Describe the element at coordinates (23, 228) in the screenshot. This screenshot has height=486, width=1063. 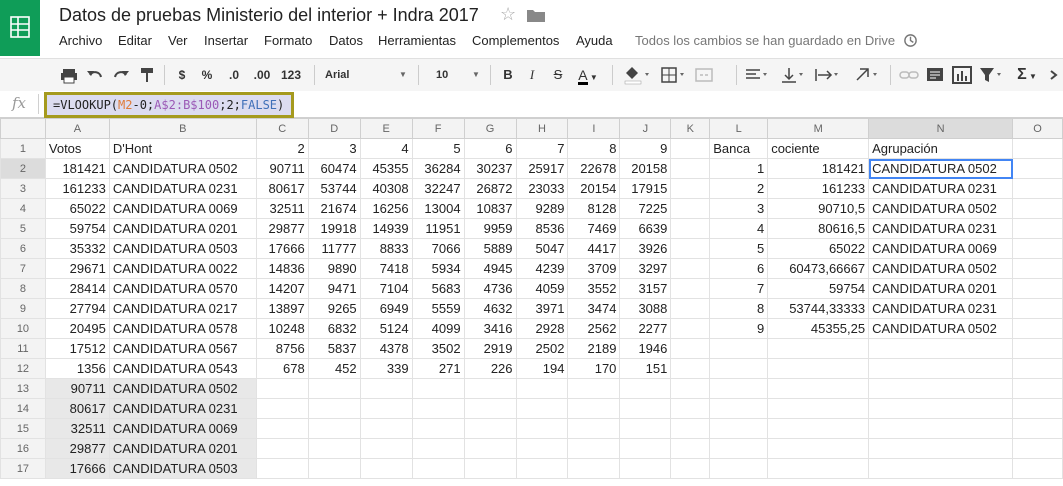
I see `row-header: 5` at that location.